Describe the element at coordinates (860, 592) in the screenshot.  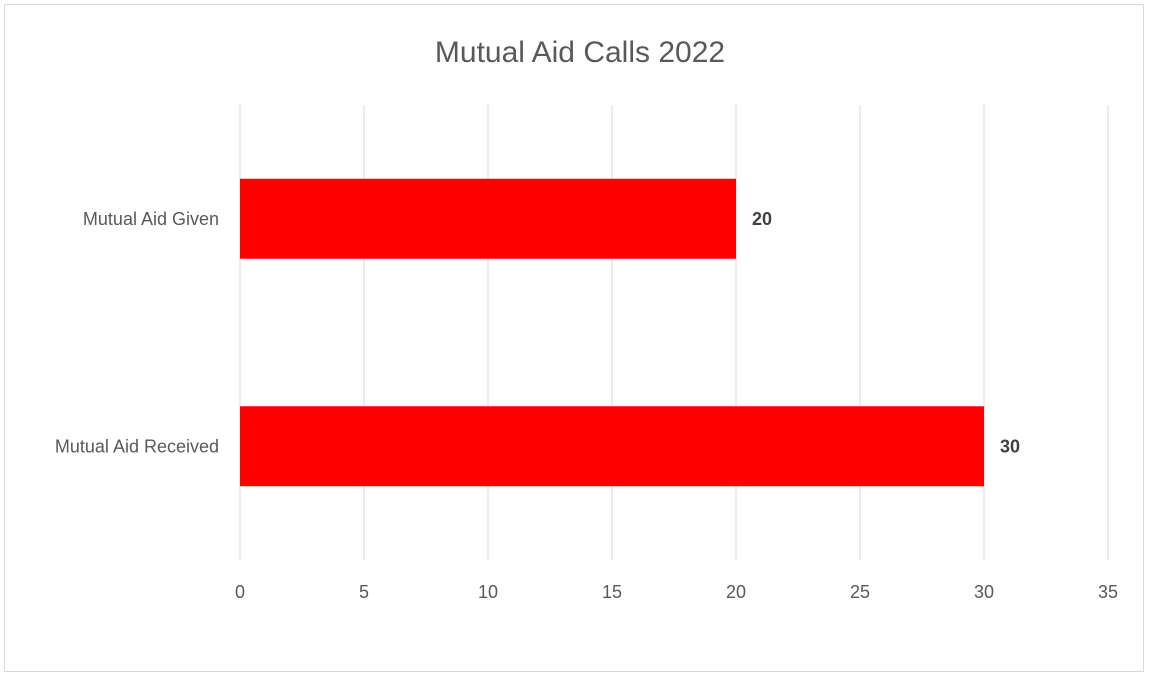
I see `x-tick-label: 25` at that location.